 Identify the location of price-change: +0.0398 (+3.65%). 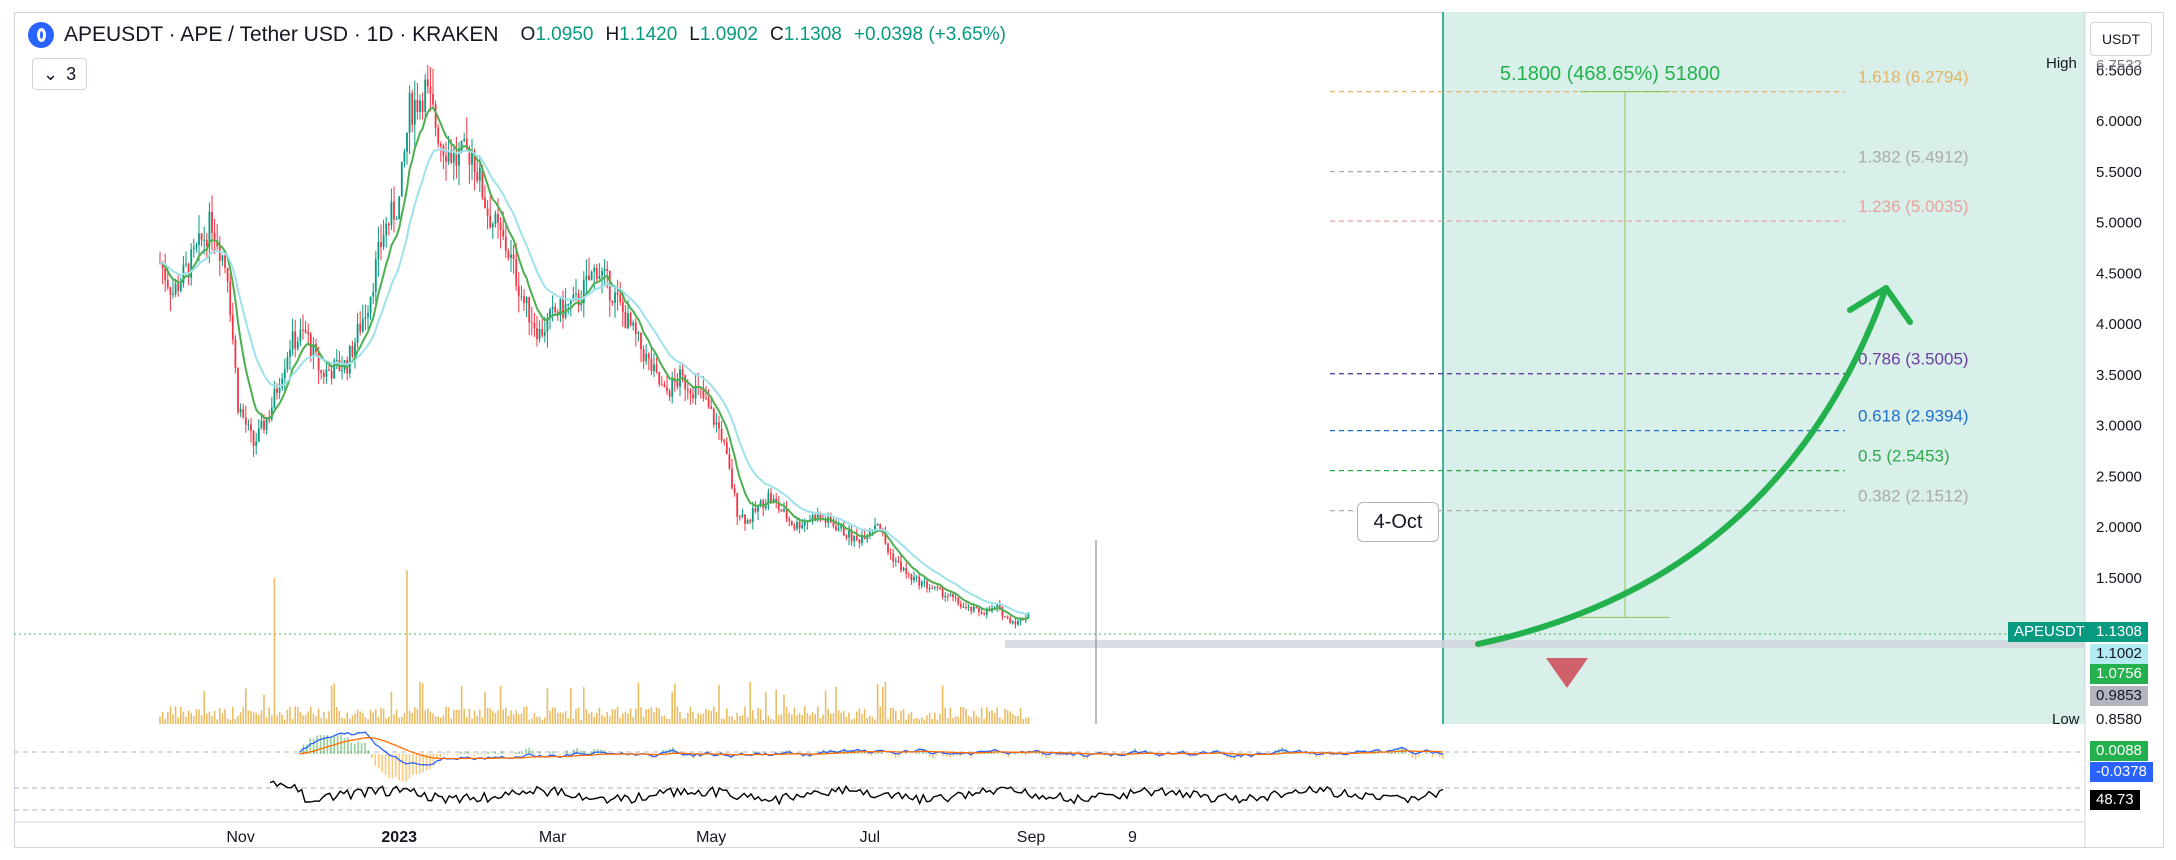
(929, 34).